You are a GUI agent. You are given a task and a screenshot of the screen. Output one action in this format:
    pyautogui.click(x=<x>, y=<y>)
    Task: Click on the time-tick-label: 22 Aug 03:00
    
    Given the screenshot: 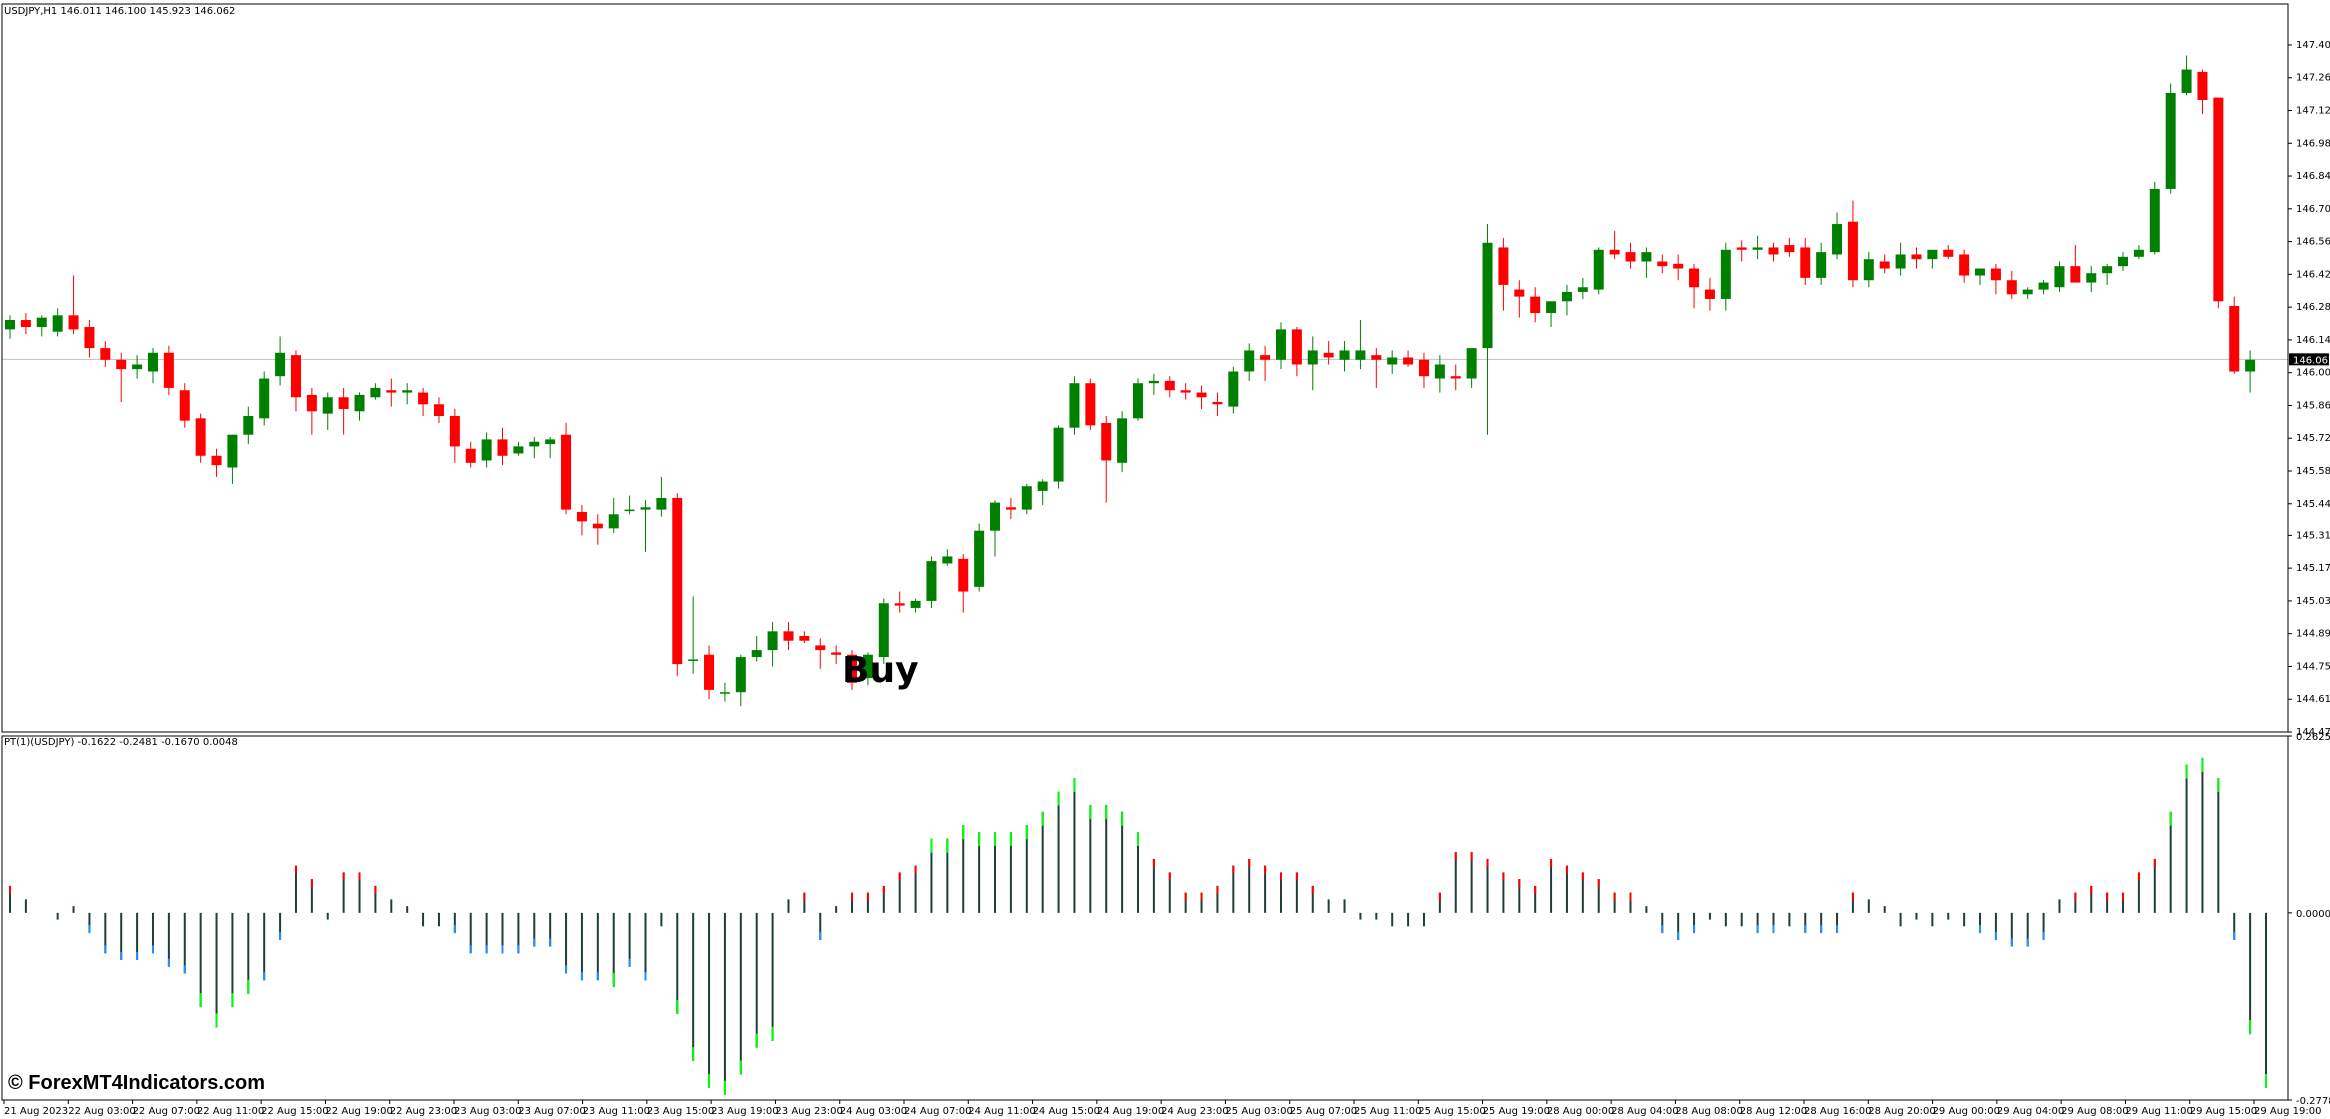 What is the action you would take?
    pyautogui.click(x=101, y=1111)
    